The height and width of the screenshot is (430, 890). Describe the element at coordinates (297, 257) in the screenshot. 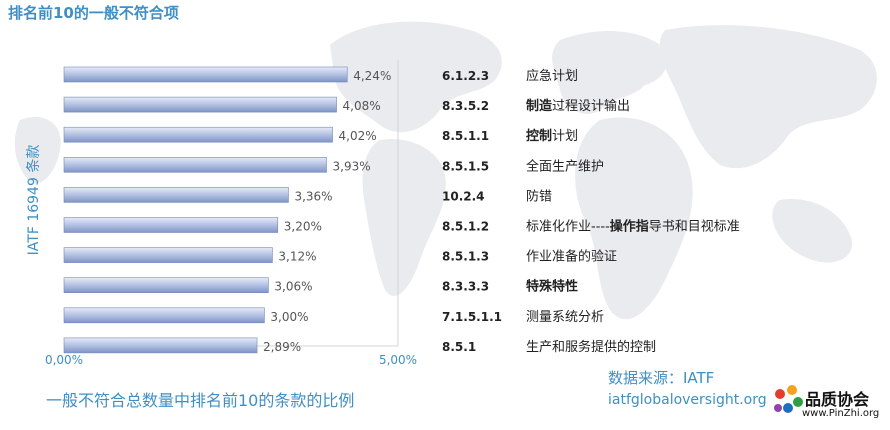

I see `value-label-8.5.1.3: 3,12%` at that location.